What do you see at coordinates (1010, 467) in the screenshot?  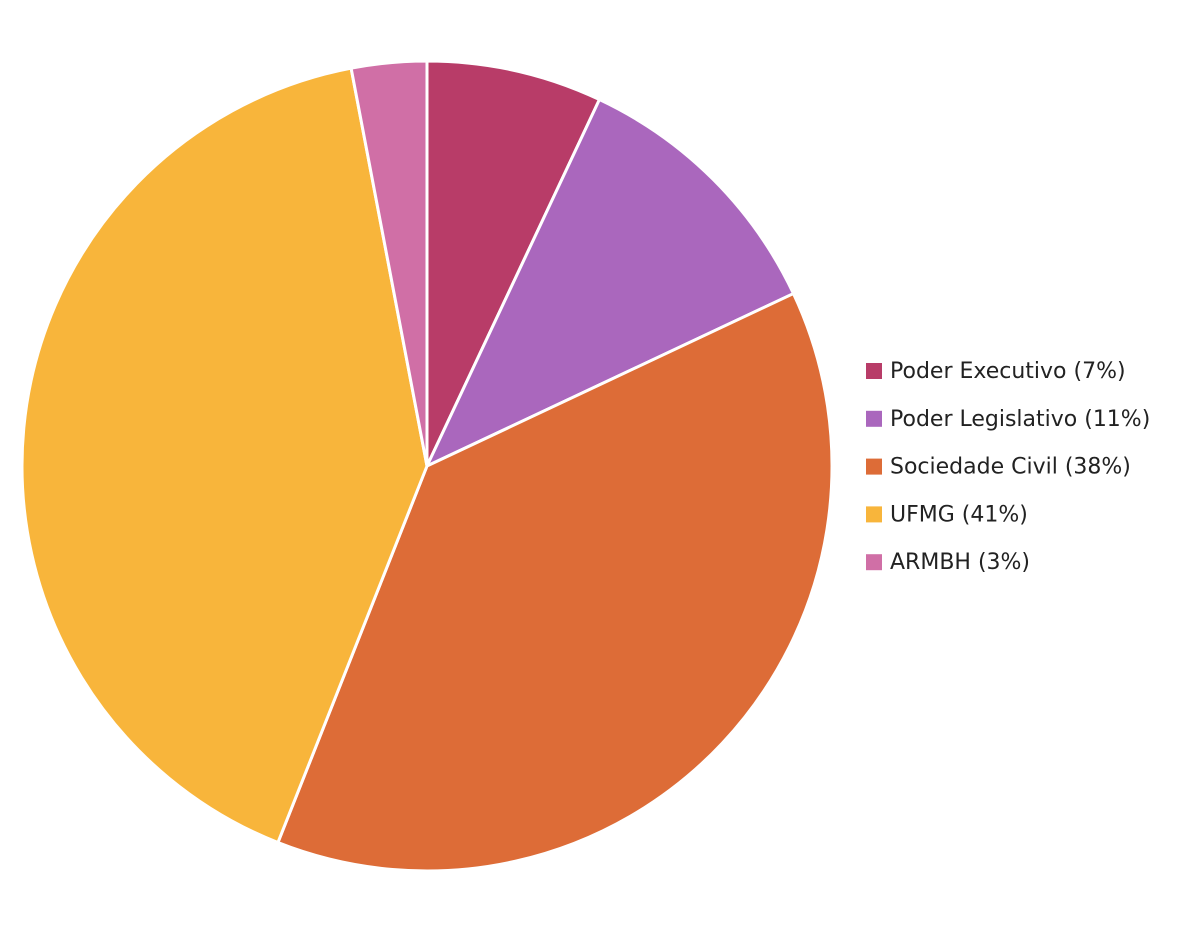 I see `legend-label: Sociedade Civil (38%)` at bounding box center [1010, 467].